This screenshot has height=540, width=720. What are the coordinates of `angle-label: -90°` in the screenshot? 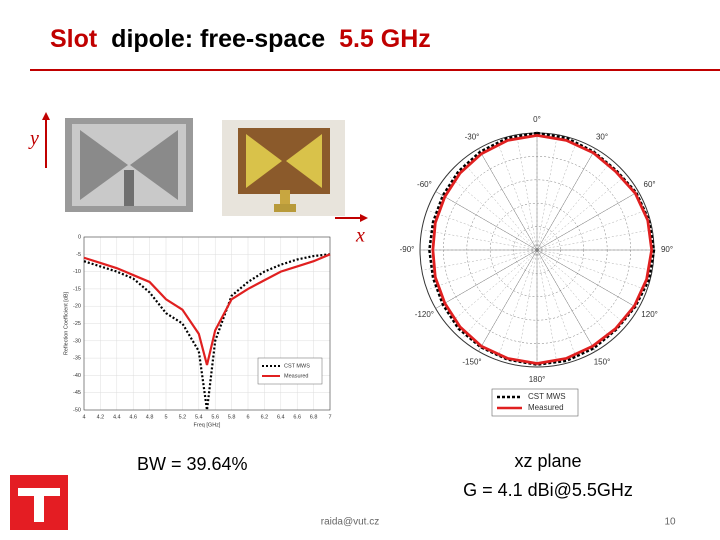 It's located at (407, 249).